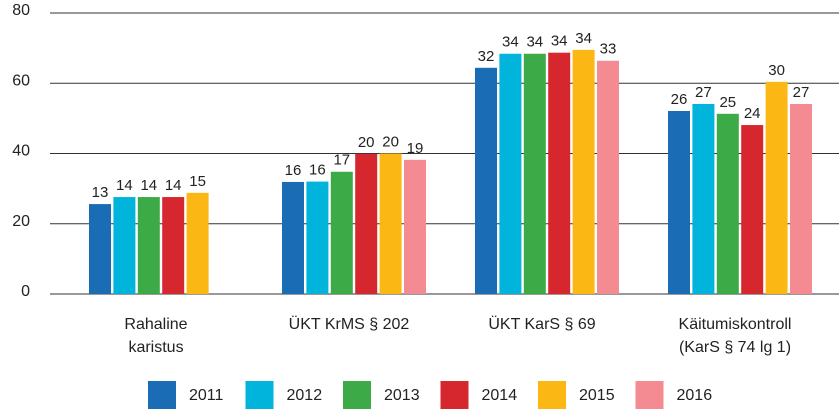 This screenshot has width=839, height=412. What do you see at coordinates (25, 291) in the screenshot?
I see `y-tick-label: 0` at bounding box center [25, 291].